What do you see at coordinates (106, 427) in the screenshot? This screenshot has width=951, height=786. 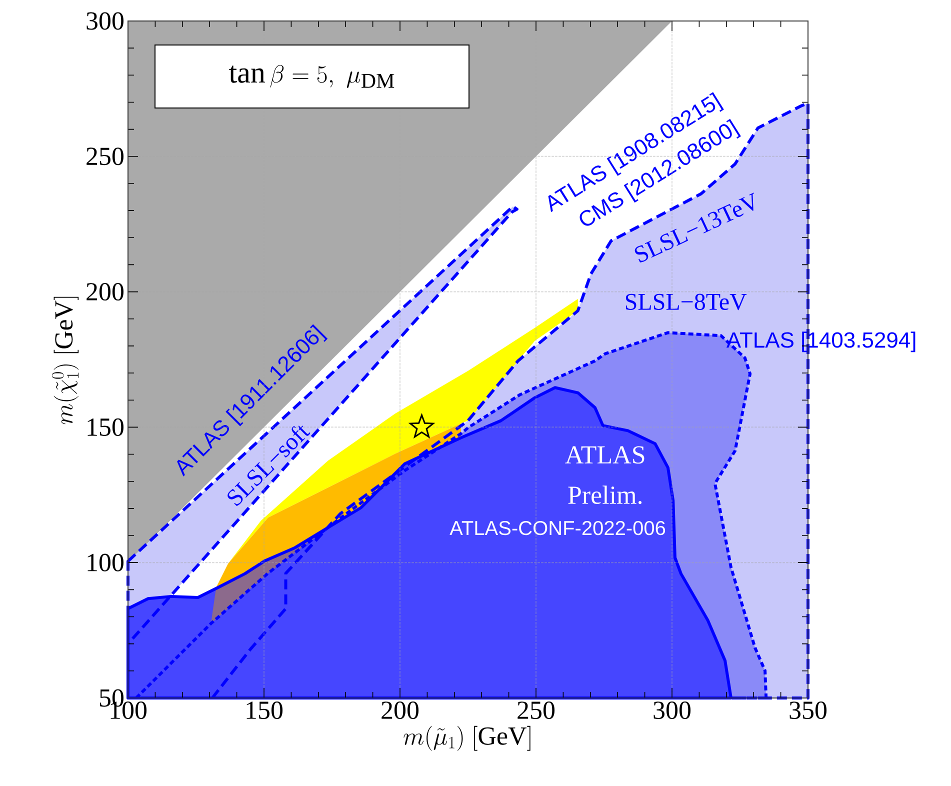 I see `y-tick-label: 150` at bounding box center [106, 427].